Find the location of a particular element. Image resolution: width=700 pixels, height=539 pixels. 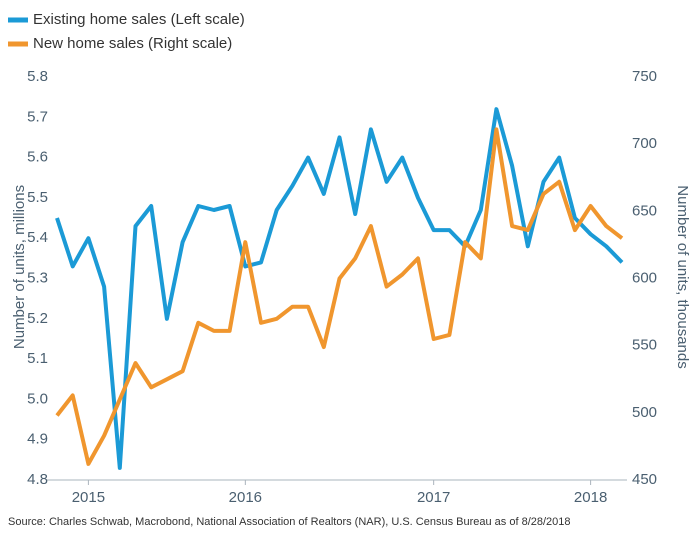

y-tick-label: 5.0 is located at coordinates (37, 398).